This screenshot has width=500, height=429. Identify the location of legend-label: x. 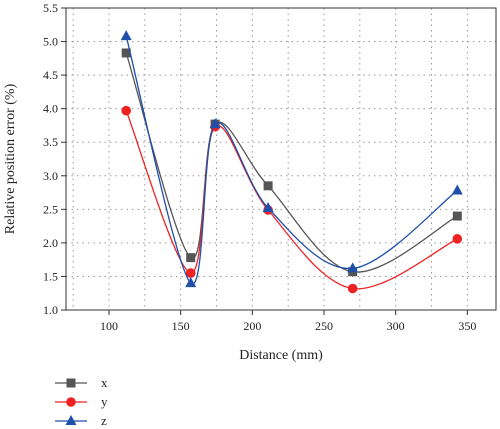
(104, 382).